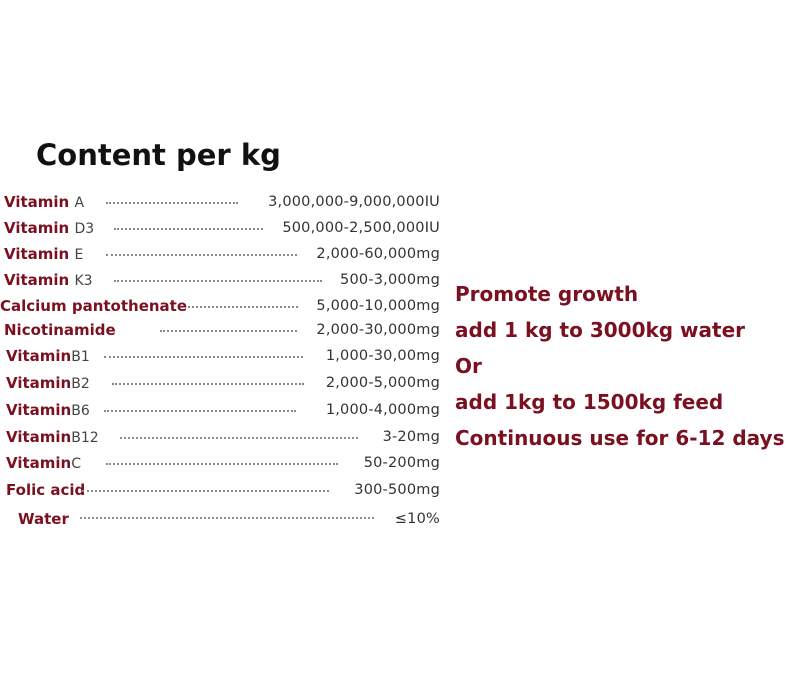 The height and width of the screenshot is (682, 800). Describe the element at coordinates (158, 155) in the screenshot. I see `page-title: Content per kg` at that location.